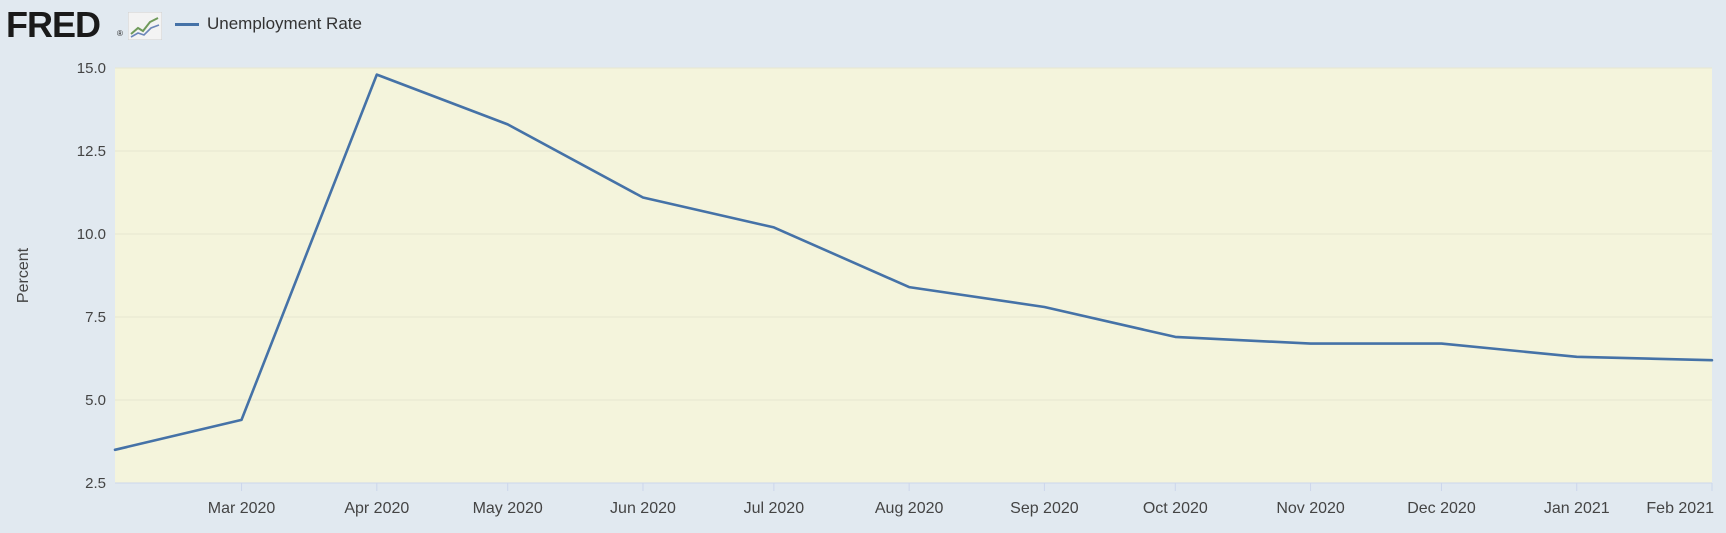 This screenshot has width=1726, height=533. Describe the element at coordinates (863, 26) in the screenshot. I see `chart-header: FRED ® Unemployment Rate` at that location.